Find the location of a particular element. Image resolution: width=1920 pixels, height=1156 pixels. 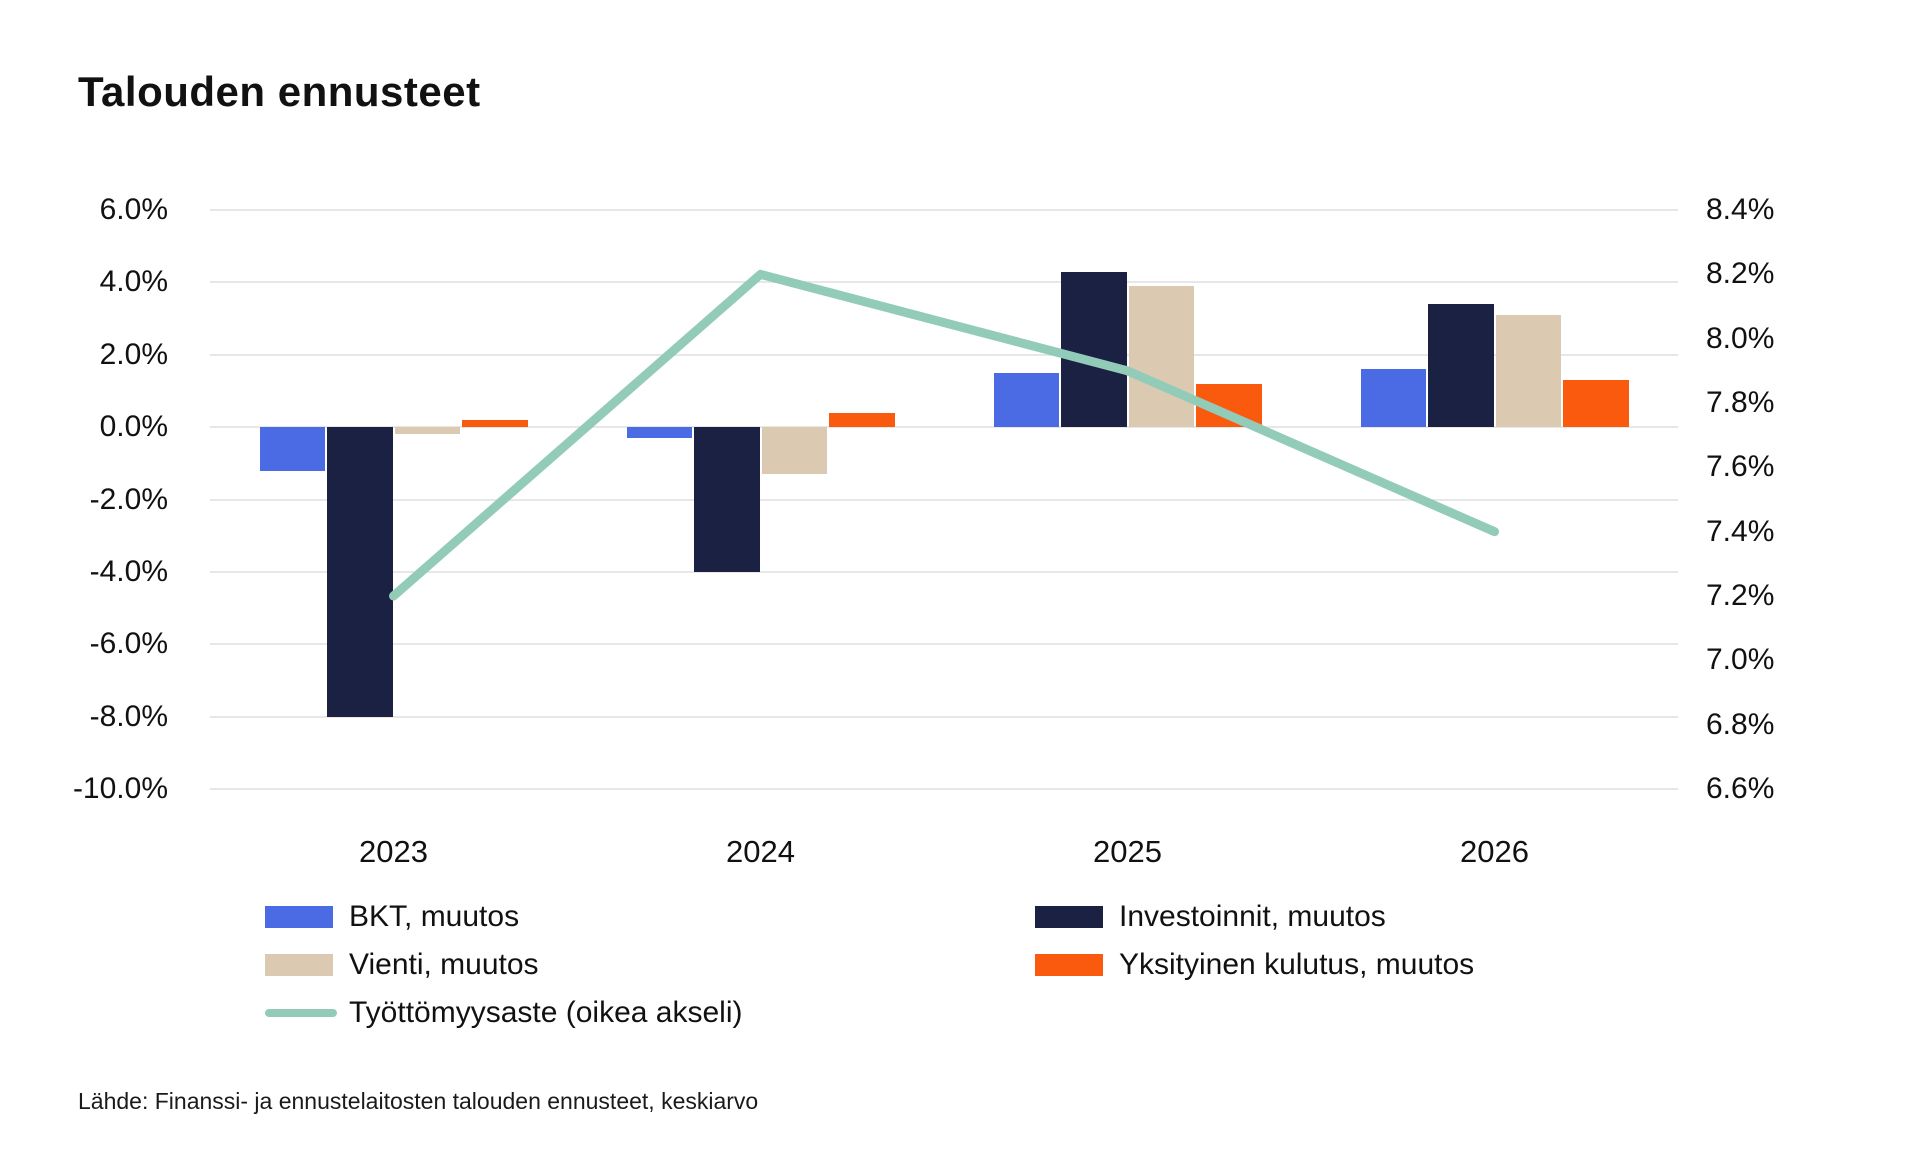

legend-swatch-tyottomyysaste is located at coordinates (301, 1013).